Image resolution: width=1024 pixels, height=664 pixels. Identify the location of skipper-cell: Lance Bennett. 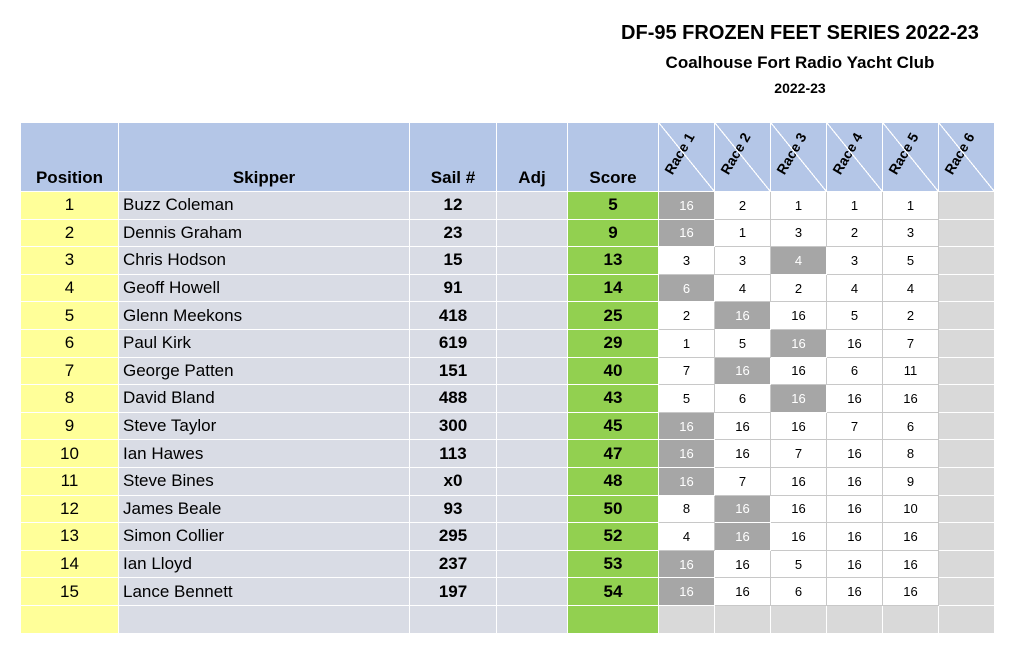
(264, 591).